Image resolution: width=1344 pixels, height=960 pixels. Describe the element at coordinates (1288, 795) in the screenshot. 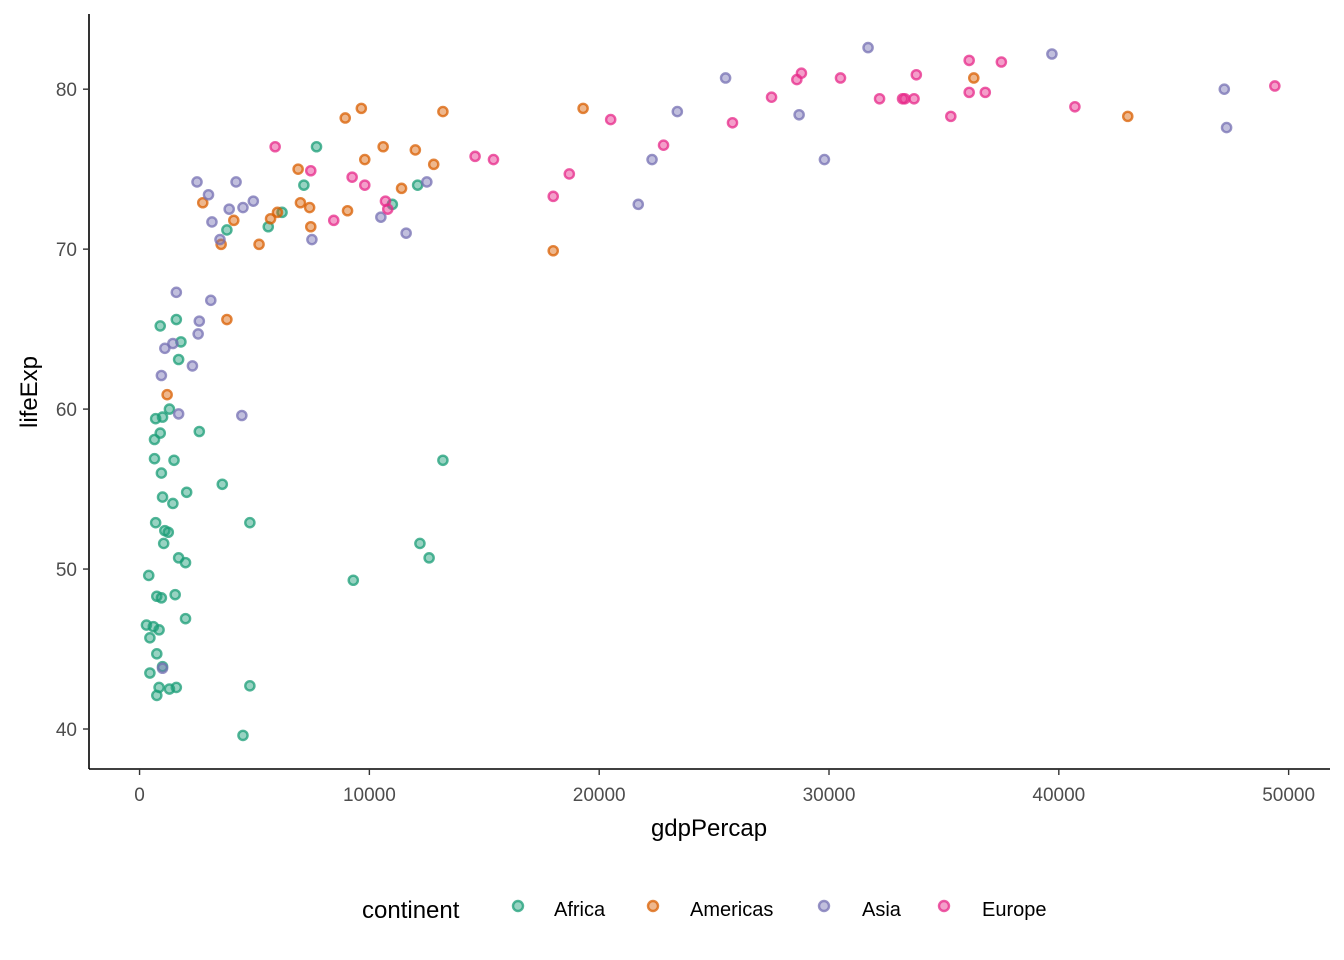

I see `x-tick-label: 50000` at that location.